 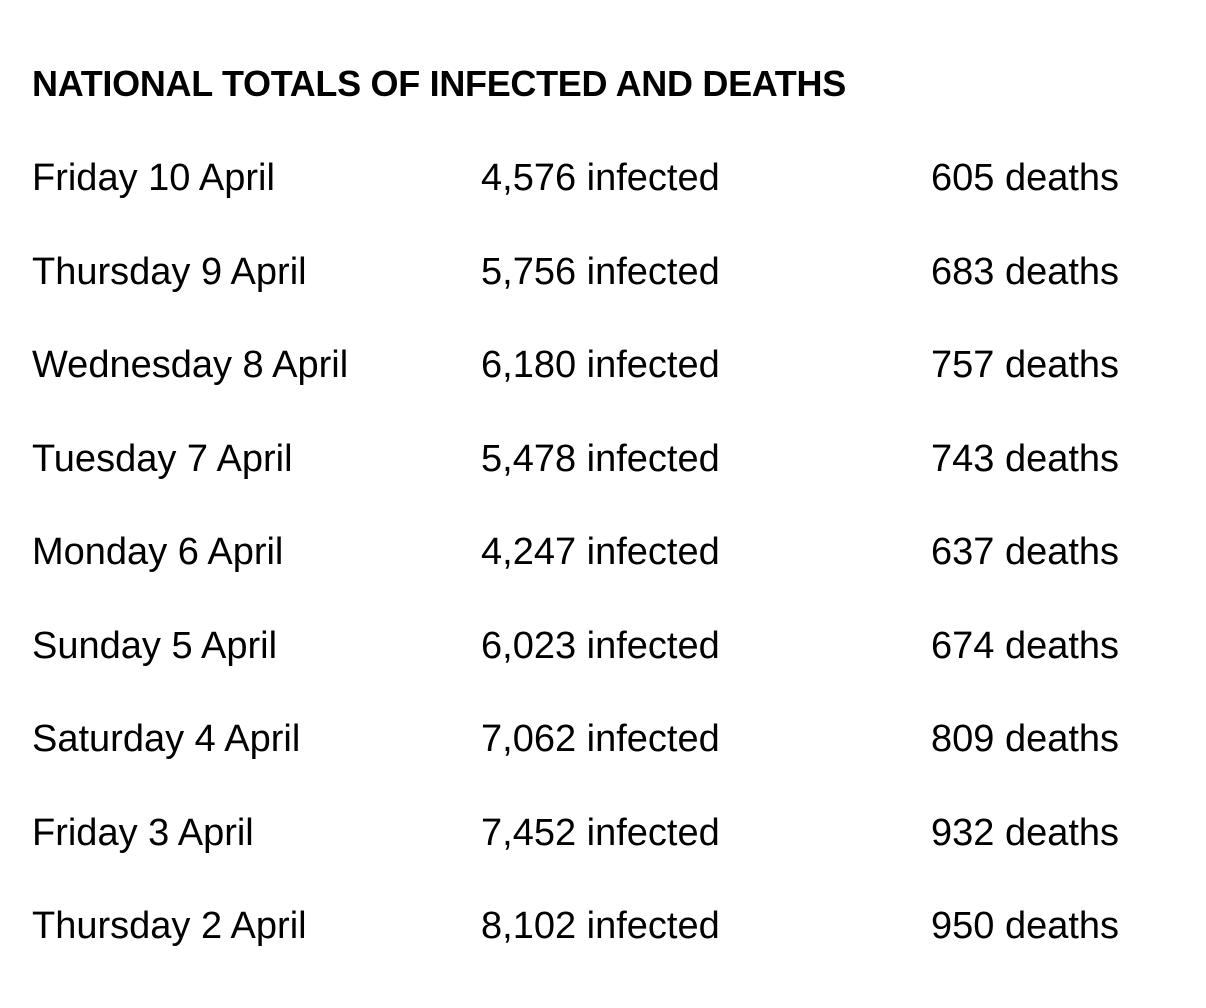 I want to click on deaths-cell: 809 deaths, so click(x=1025, y=739).